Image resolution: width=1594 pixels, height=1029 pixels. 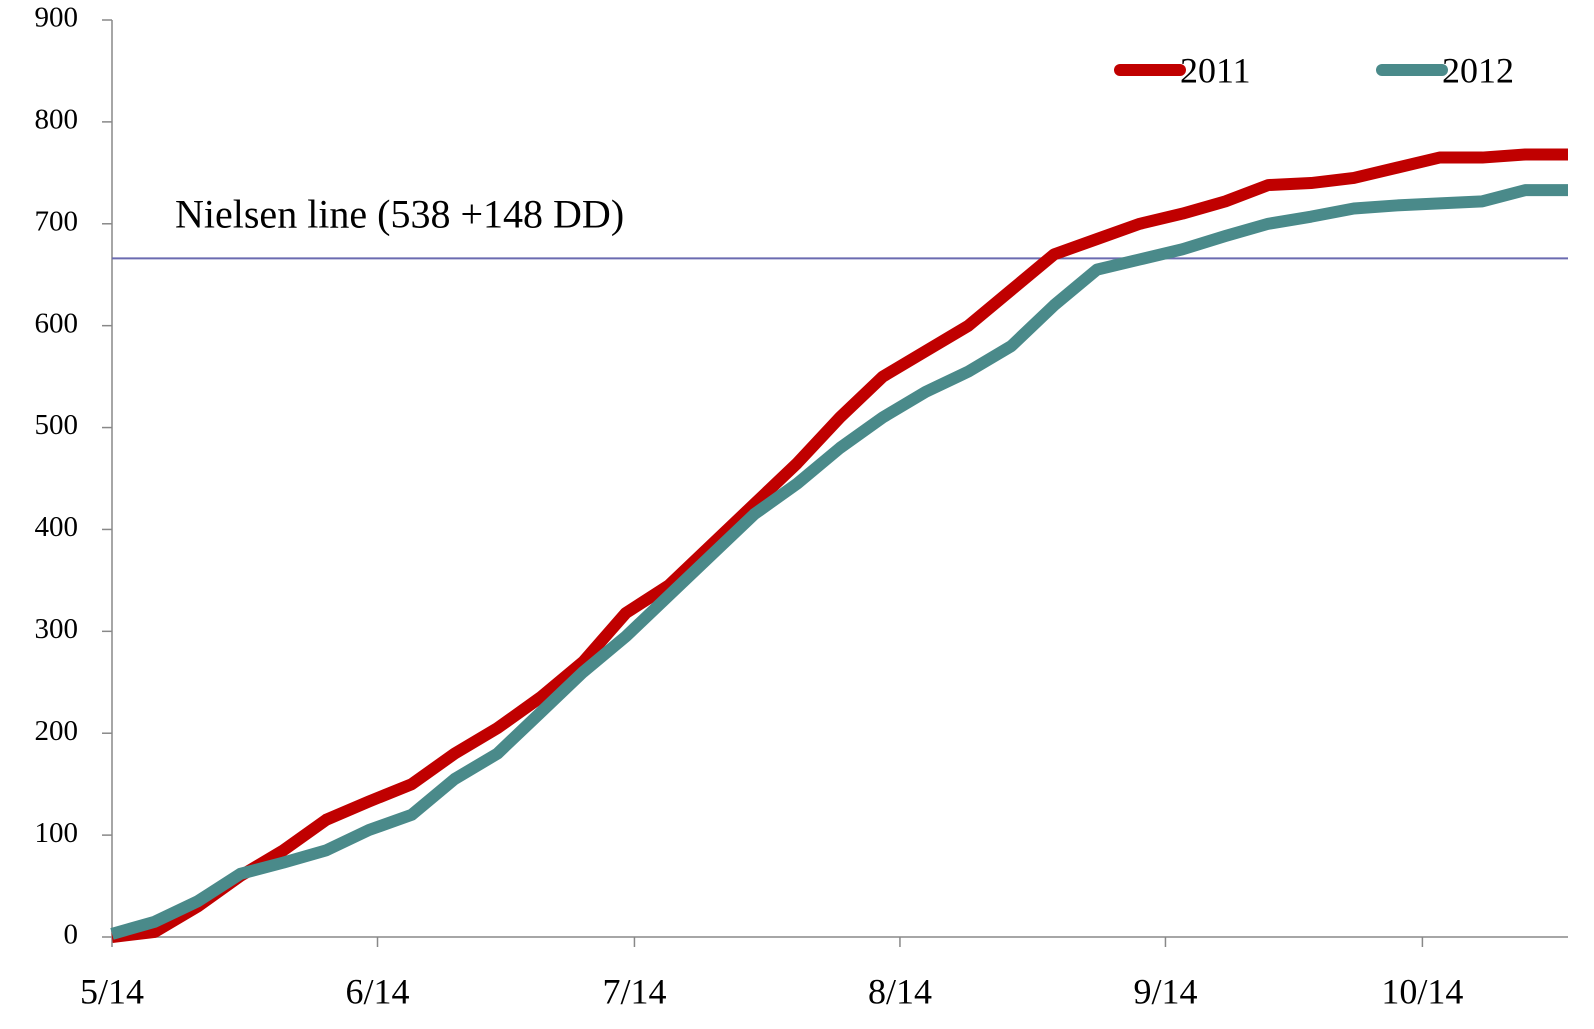 What do you see at coordinates (57, 629) in the screenshot?
I see `y-tick-label: 300` at bounding box center [57, 629].